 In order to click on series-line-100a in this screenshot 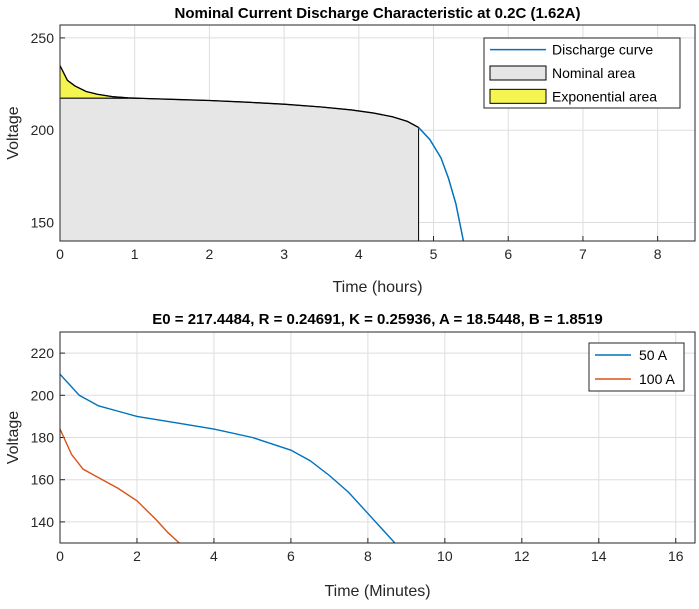, I will do `click(120, 485)`.